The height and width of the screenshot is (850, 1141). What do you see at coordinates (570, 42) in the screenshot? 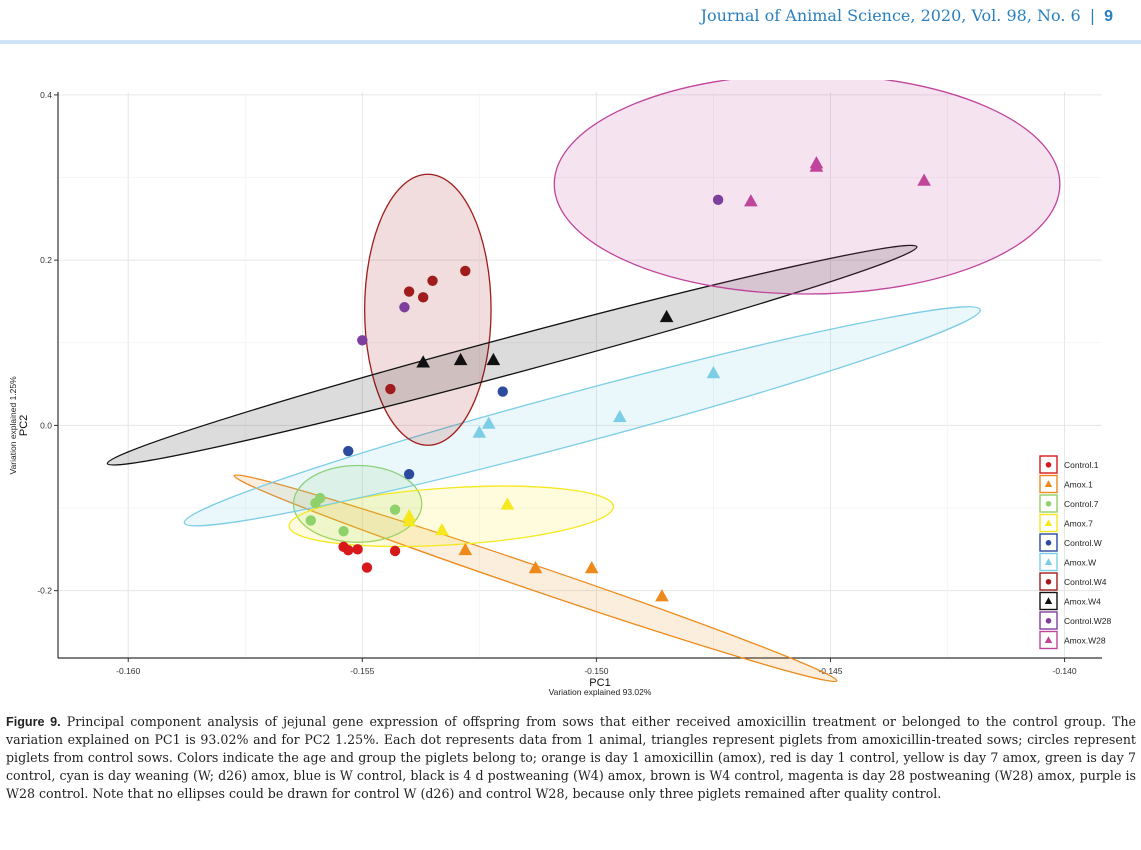
I see `header-rule` at bounding box center [570, 42].